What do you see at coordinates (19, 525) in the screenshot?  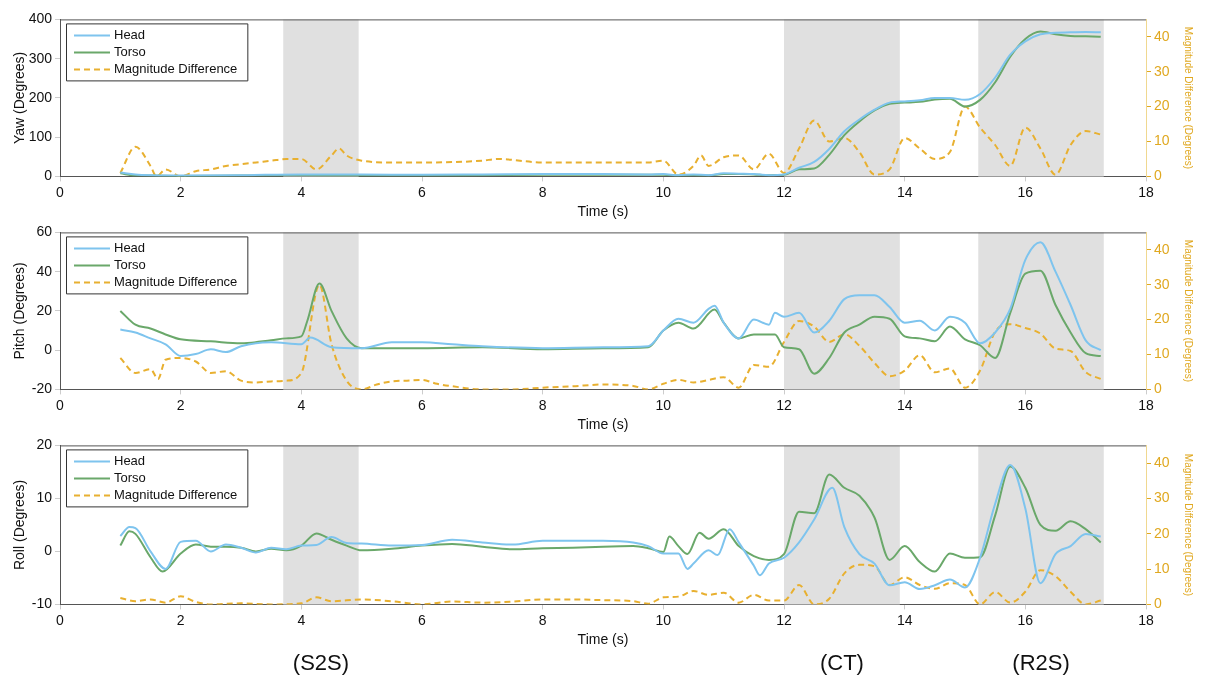 I see `y-axis-title: Roll (Degrees)` at bounding box center [19, 525].